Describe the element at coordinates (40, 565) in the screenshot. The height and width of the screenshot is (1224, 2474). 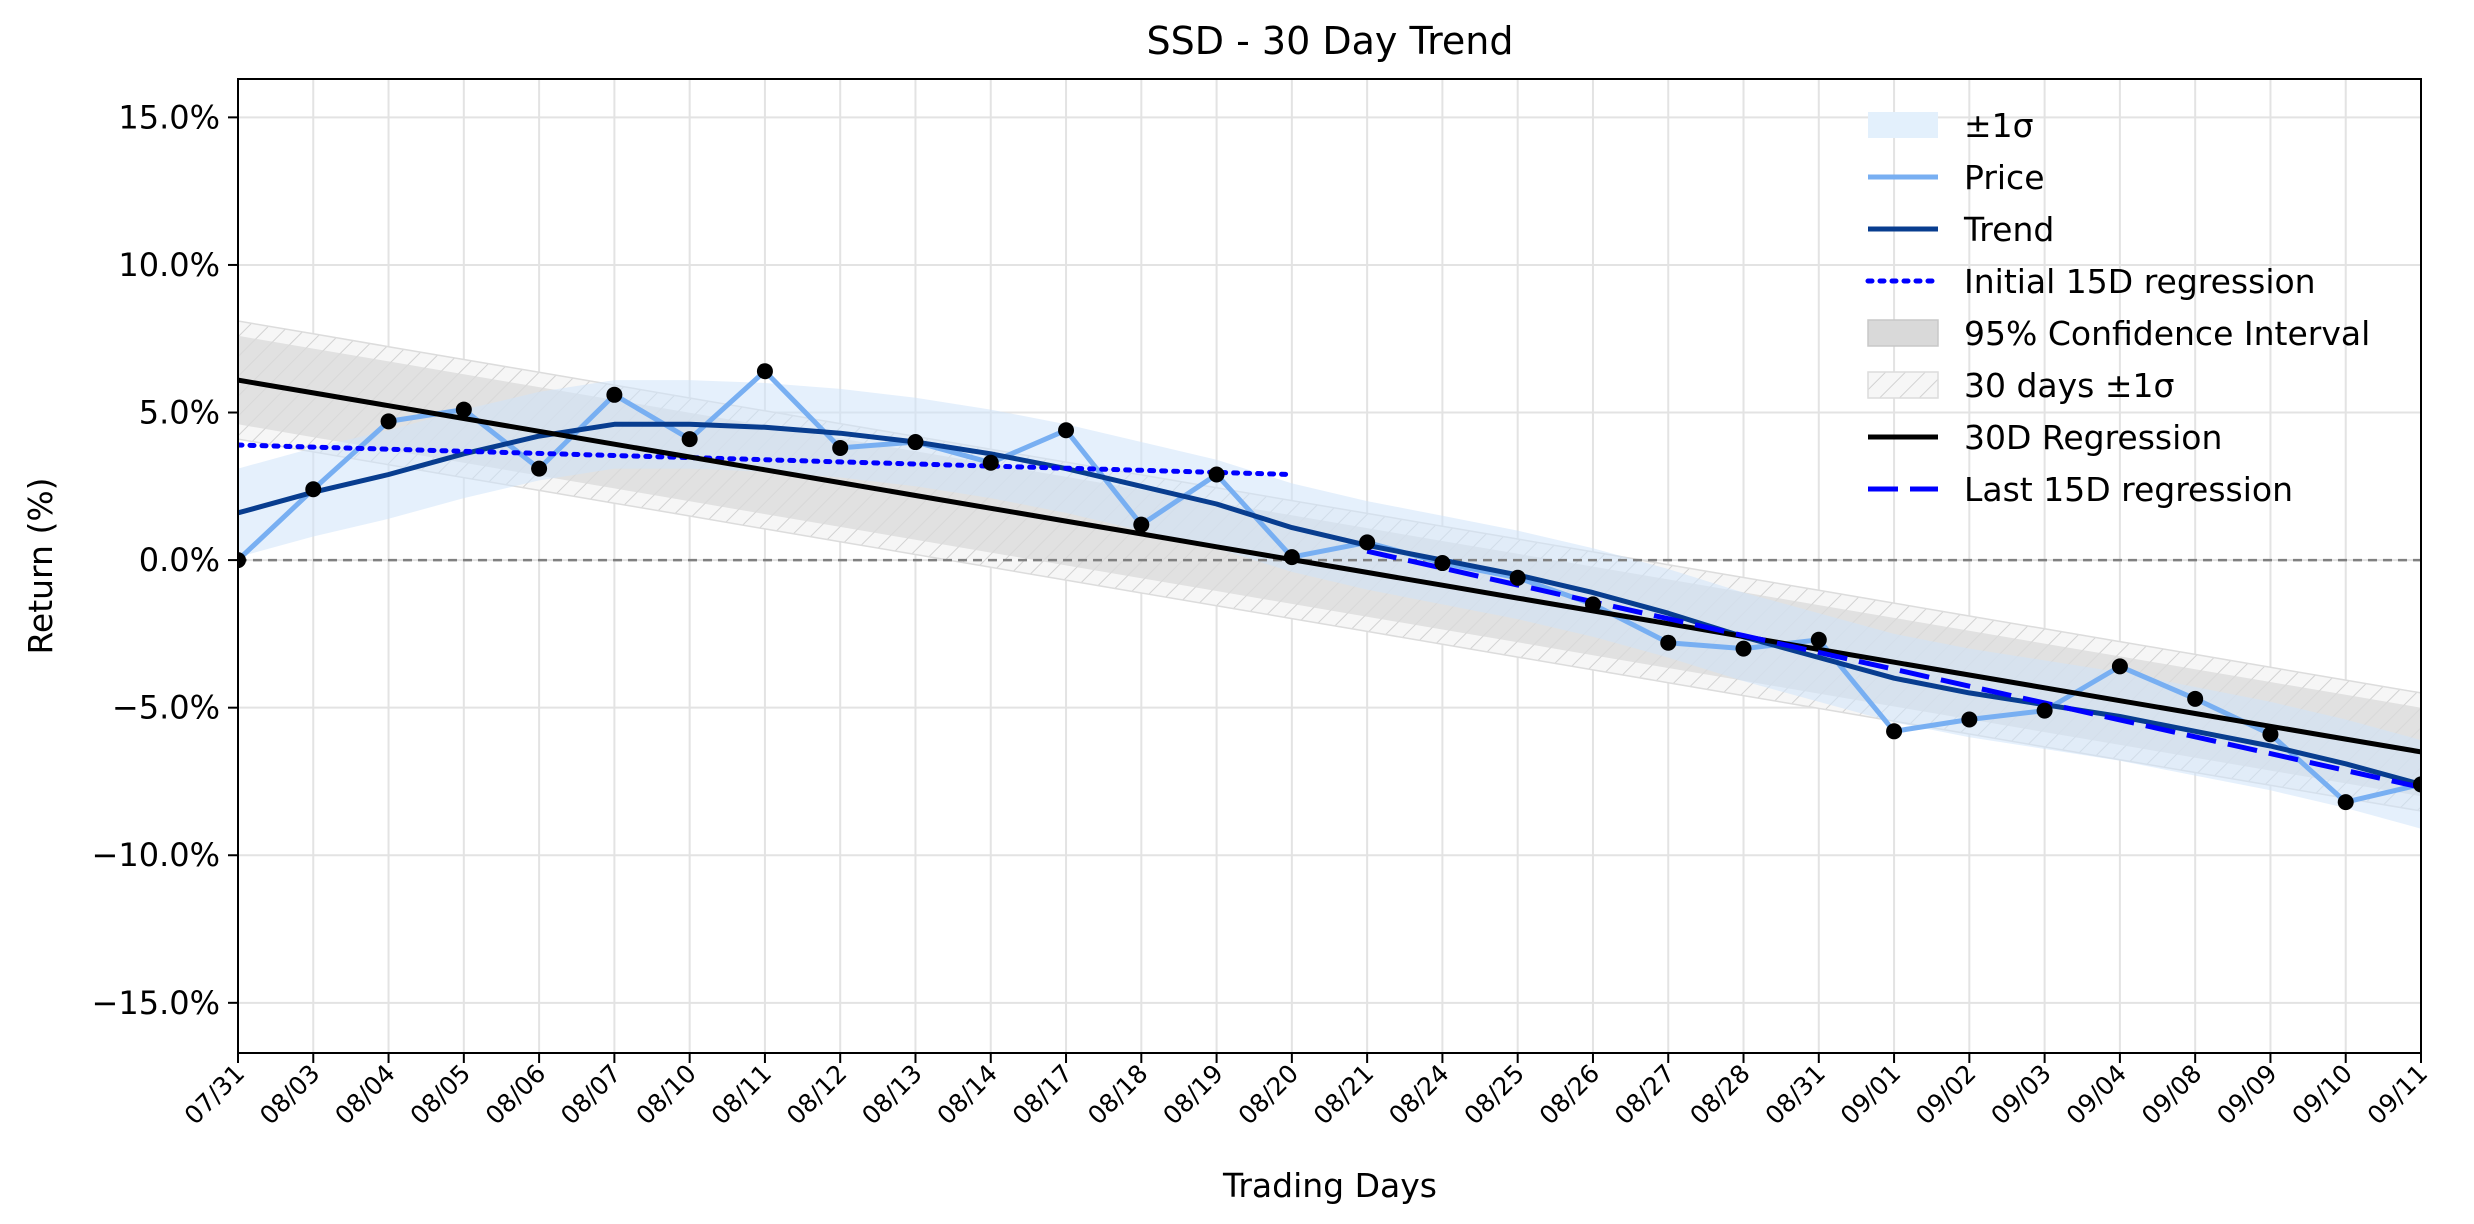
I see `y-axis-label: Return (%)` at that location.